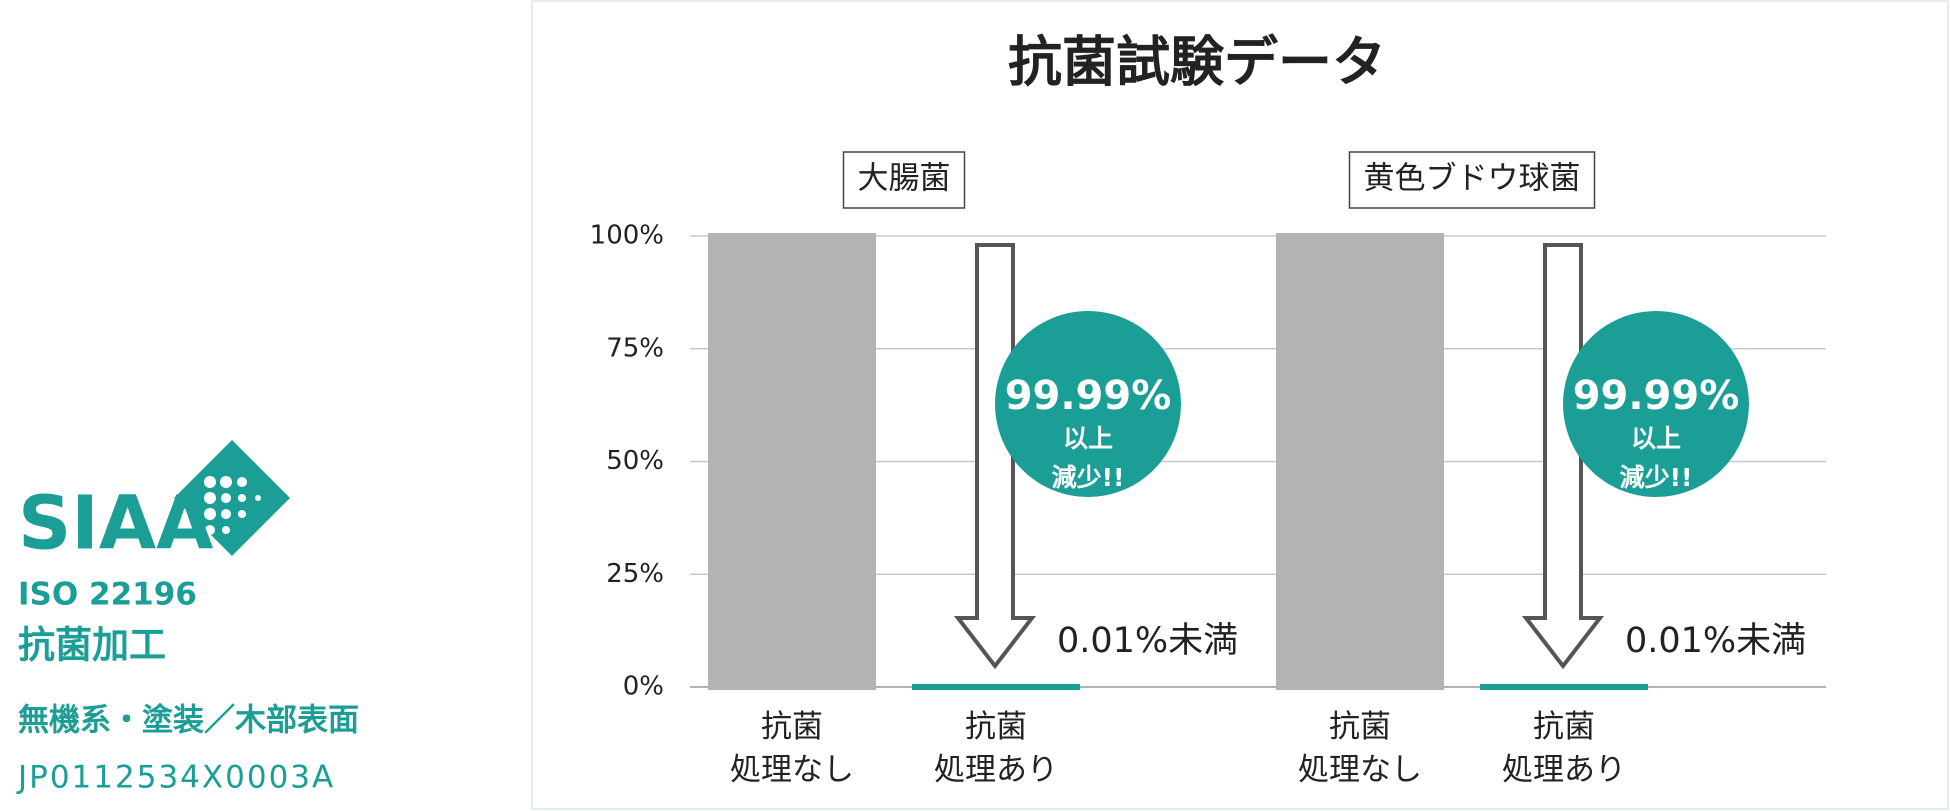  Describe the element at coordinates (232, 505) in the screenshot. I see `logo-dots` at that location.